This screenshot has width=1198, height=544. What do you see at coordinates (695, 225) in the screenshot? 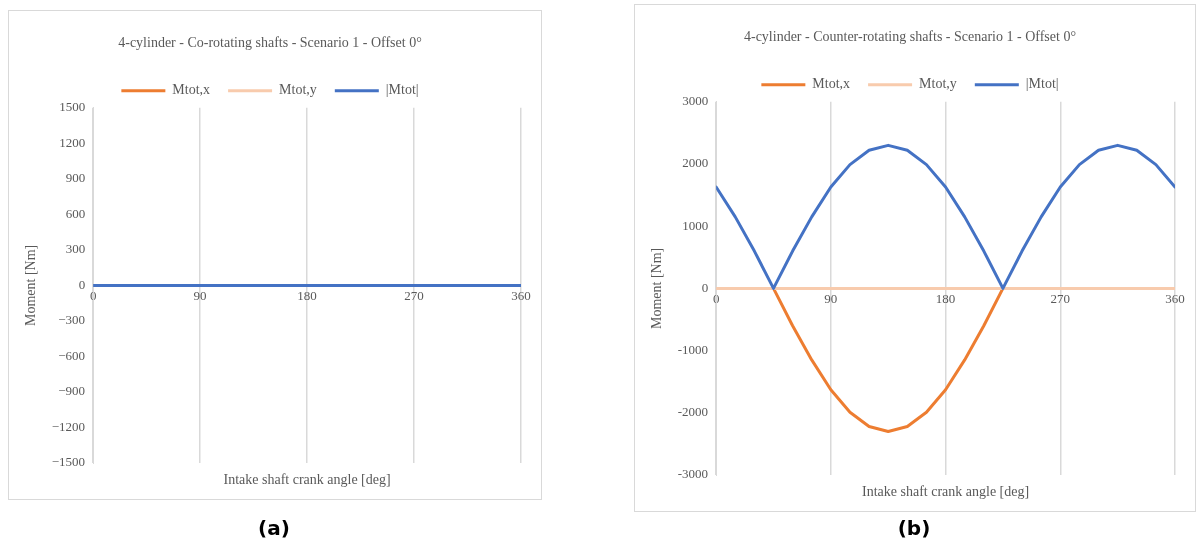
I see `y-tick-label: 1000` at bounding box center [695, 225].